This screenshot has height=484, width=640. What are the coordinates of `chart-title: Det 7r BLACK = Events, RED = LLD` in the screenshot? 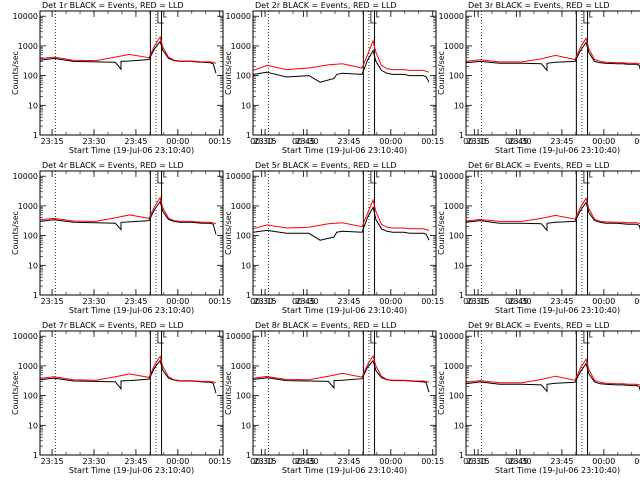 It's located at (113, 325).